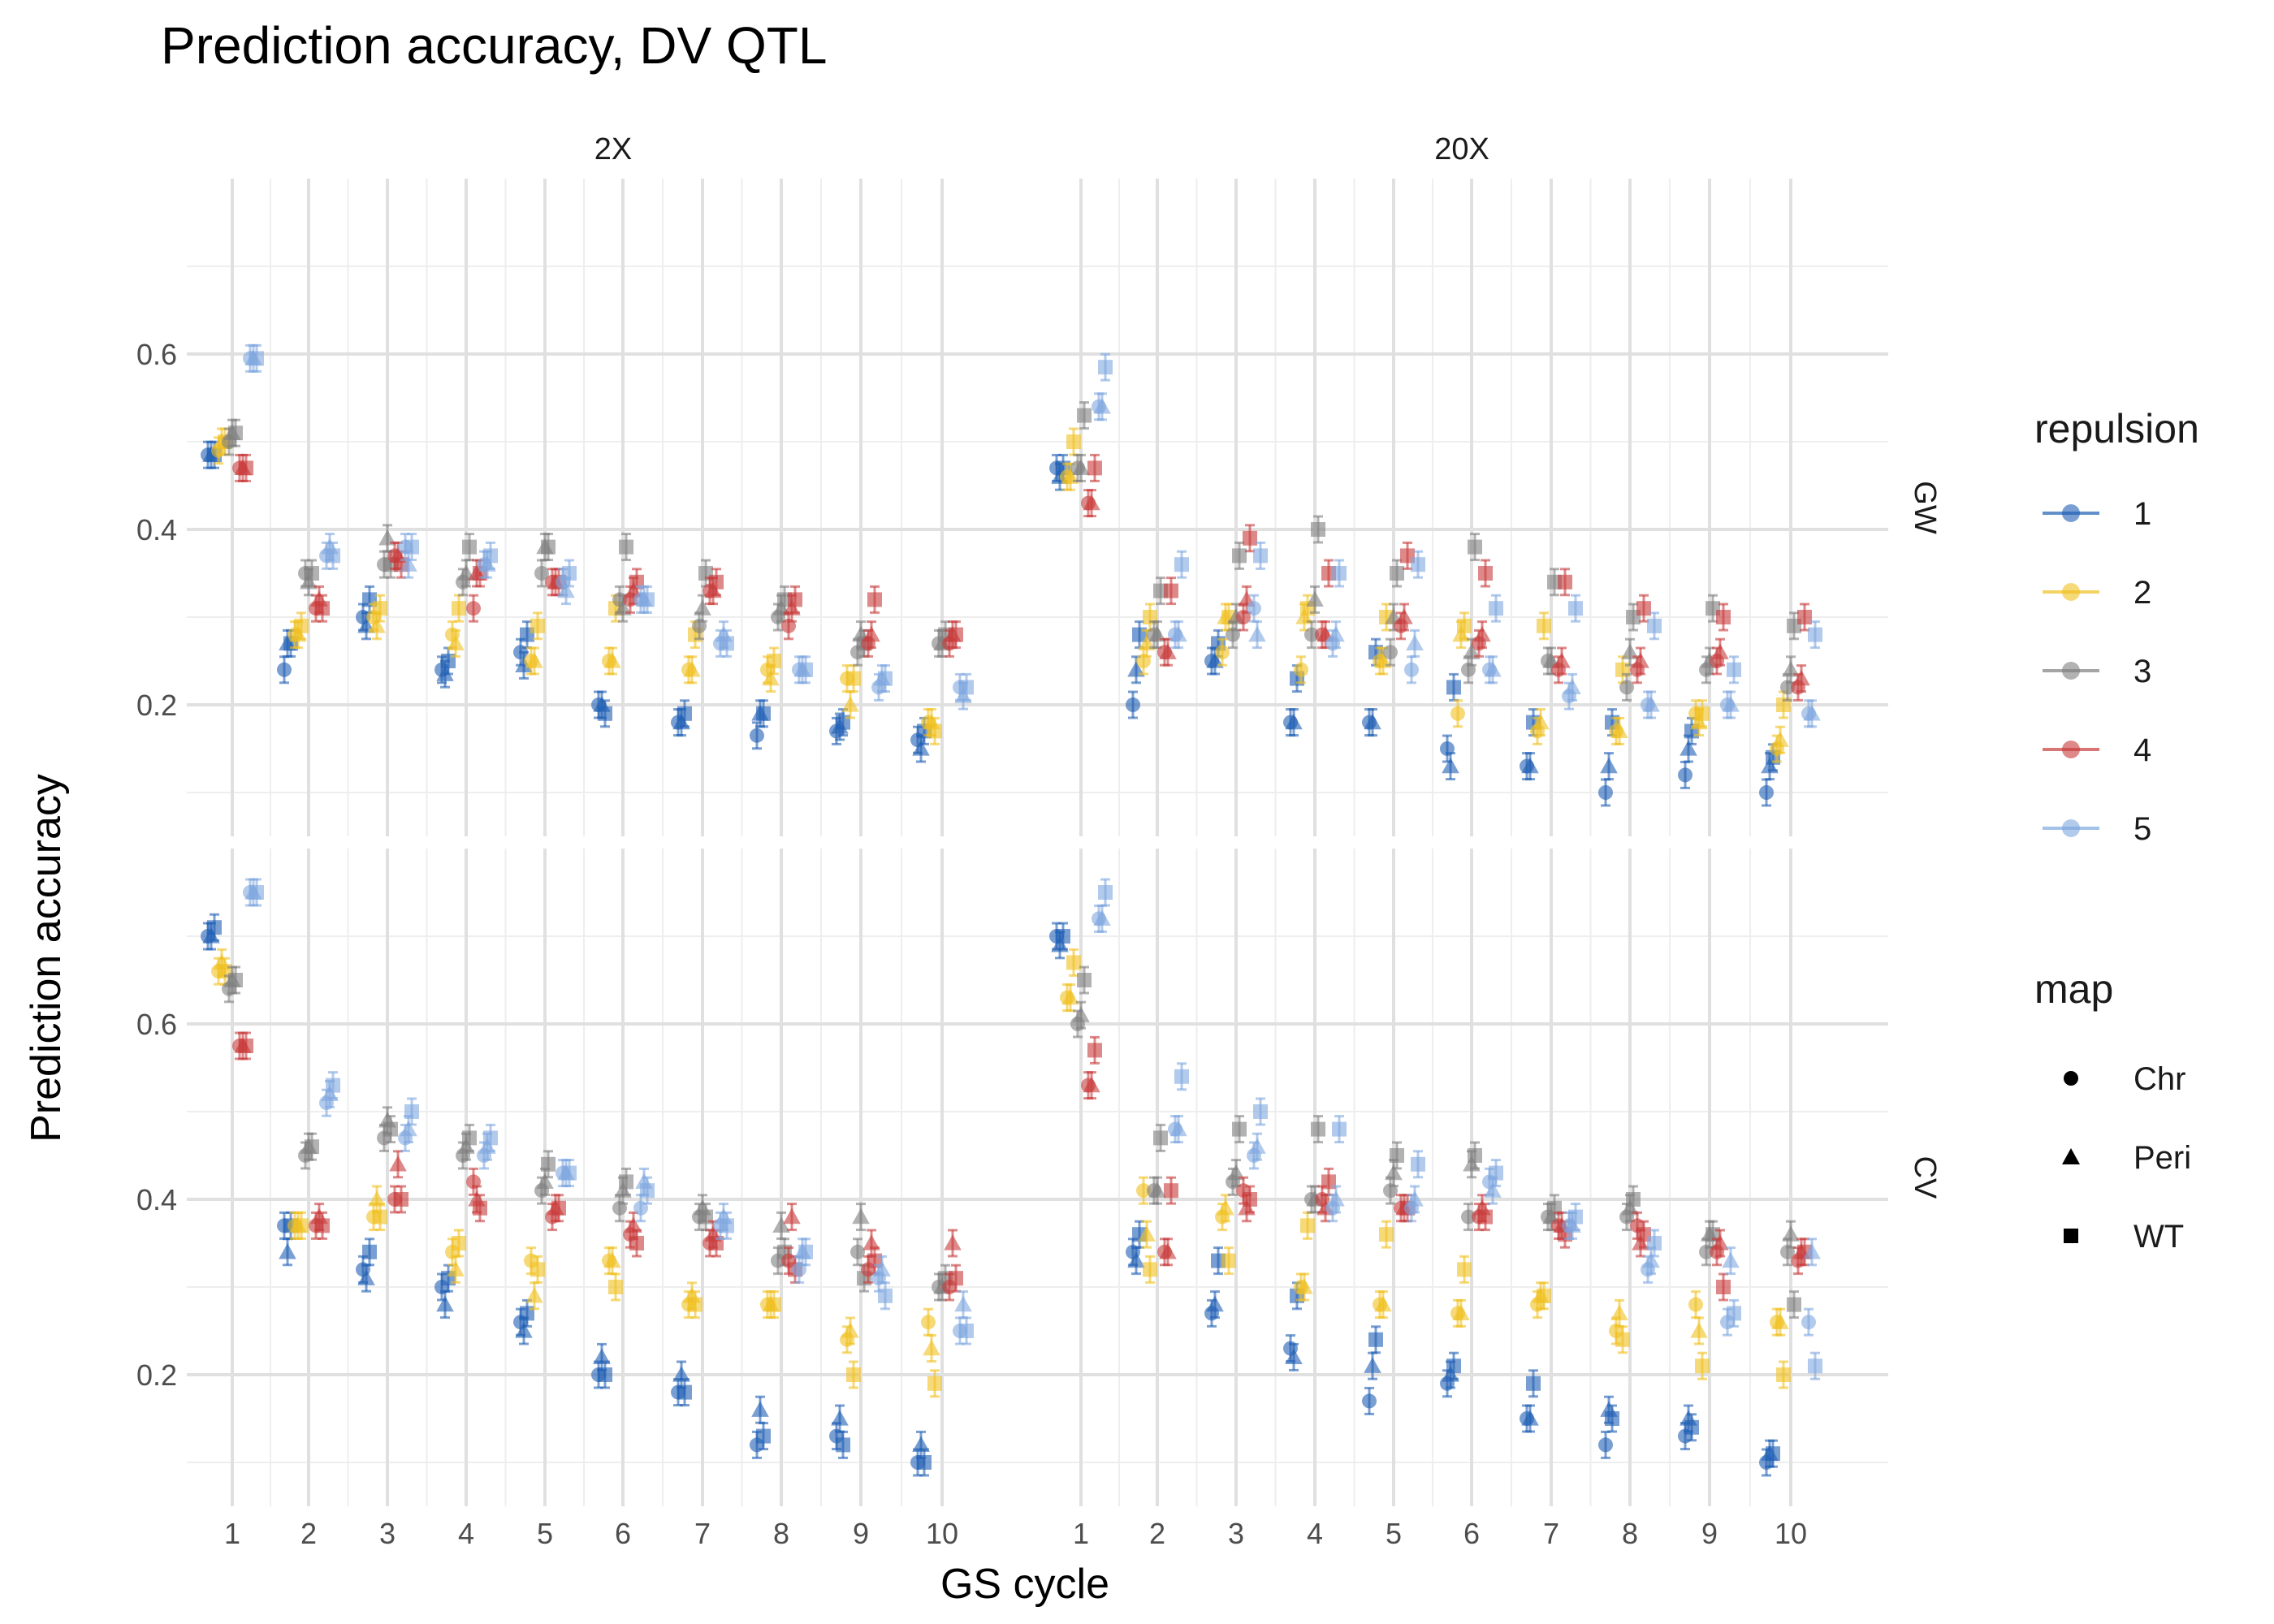 The width and height of the screenshot is (2274, 1624). I want to click on legend-item-repulsion-5: 5, so click(2097, 829).